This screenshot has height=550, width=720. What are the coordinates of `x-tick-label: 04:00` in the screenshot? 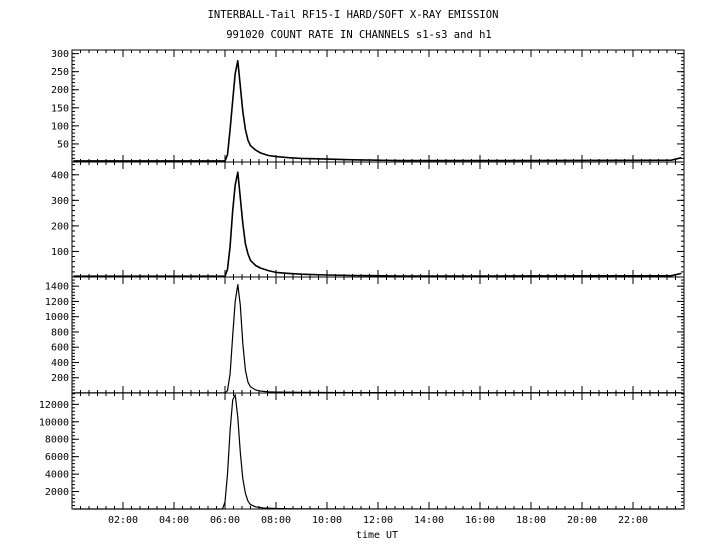 It's located at (174, 520).